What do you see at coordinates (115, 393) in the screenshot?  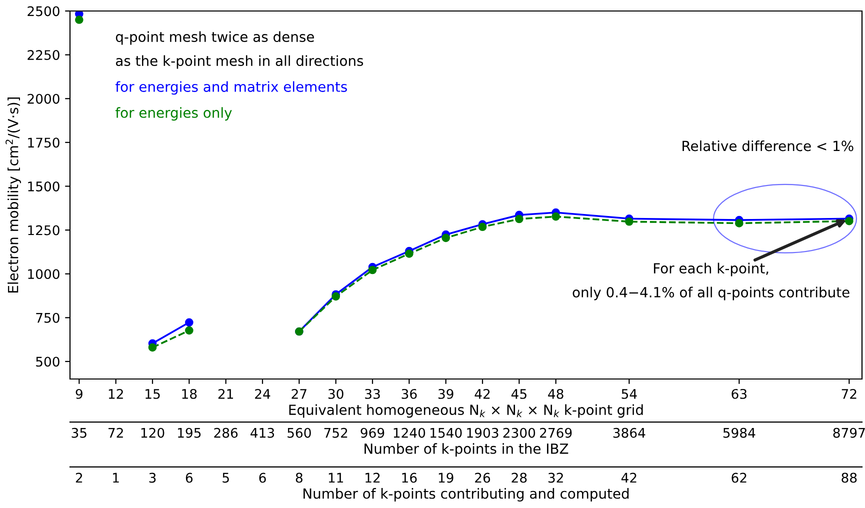 I see `x-tick-label: 12` at bounding box center [115, 393].